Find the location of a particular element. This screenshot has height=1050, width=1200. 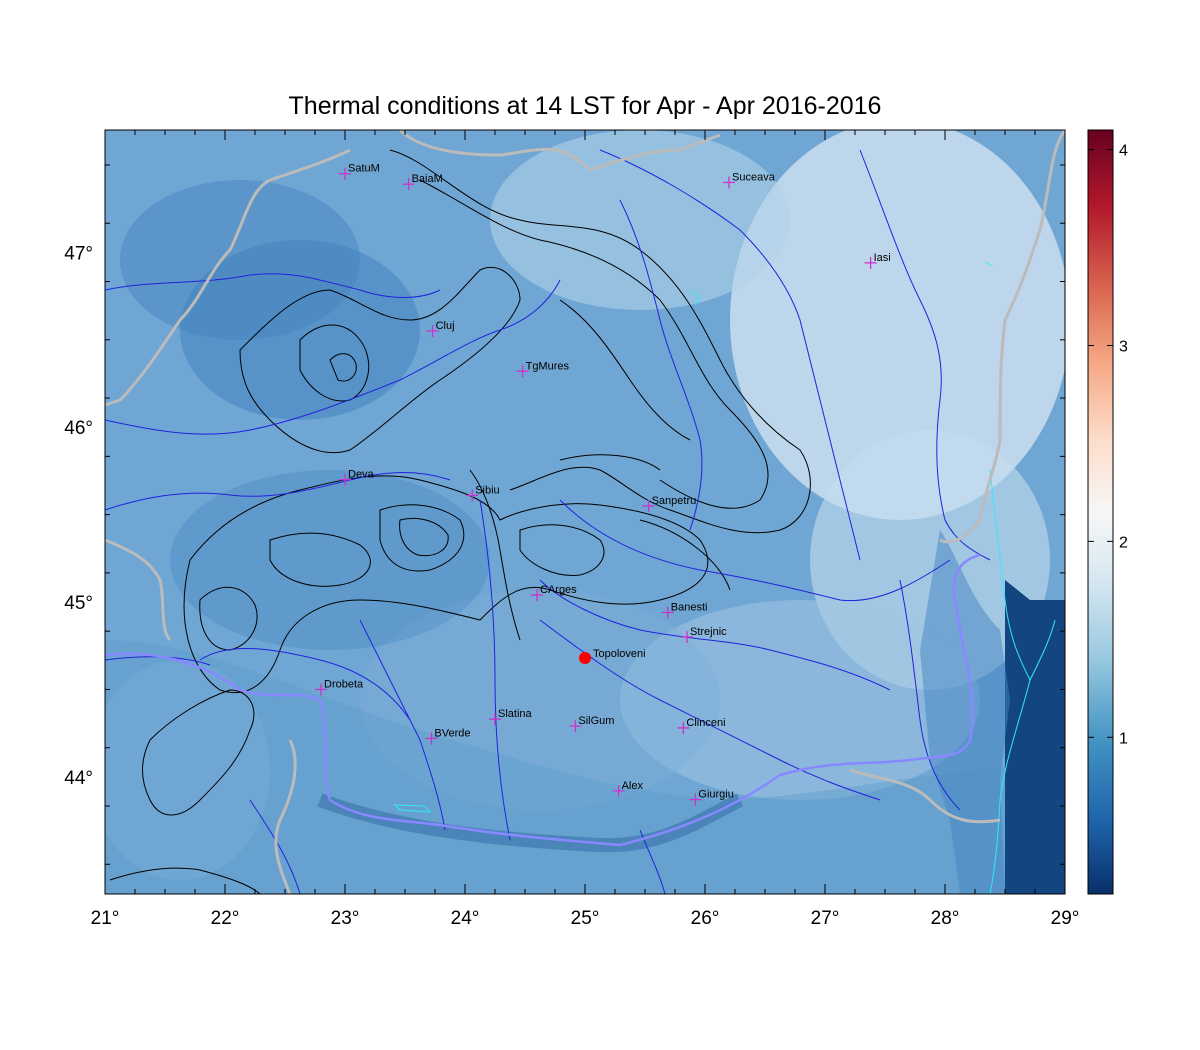

city-marker: SatuM is located at coordinates (359, 171).